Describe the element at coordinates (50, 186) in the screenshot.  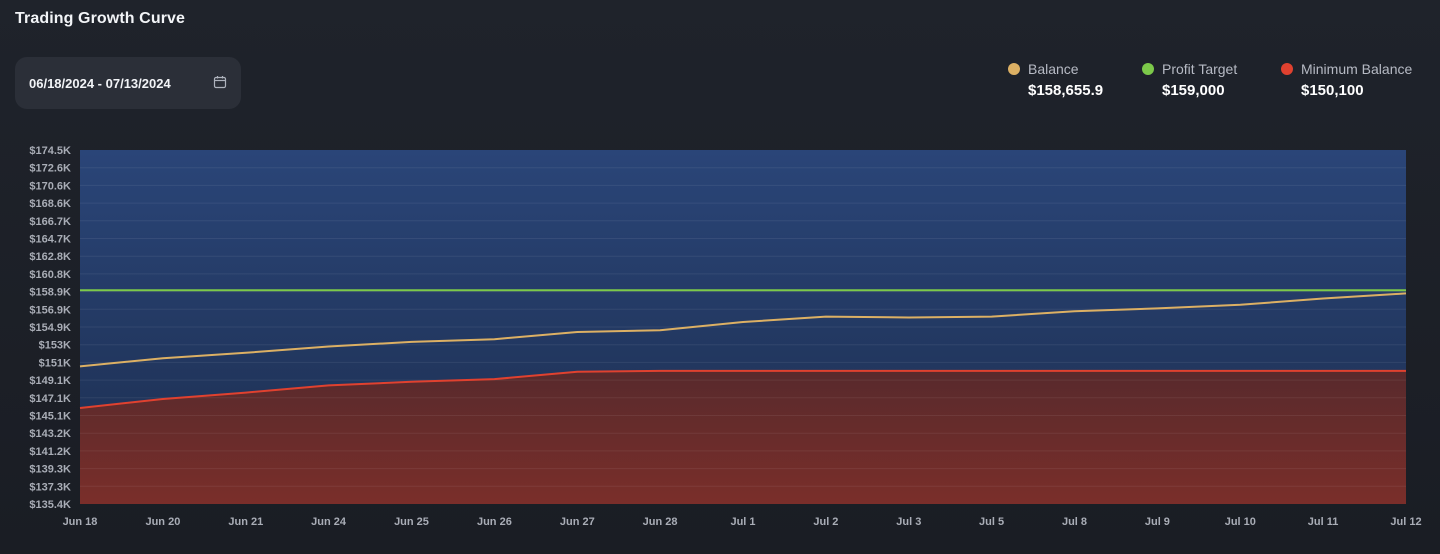
I see `y-tick-label: $170.6K` at that location.